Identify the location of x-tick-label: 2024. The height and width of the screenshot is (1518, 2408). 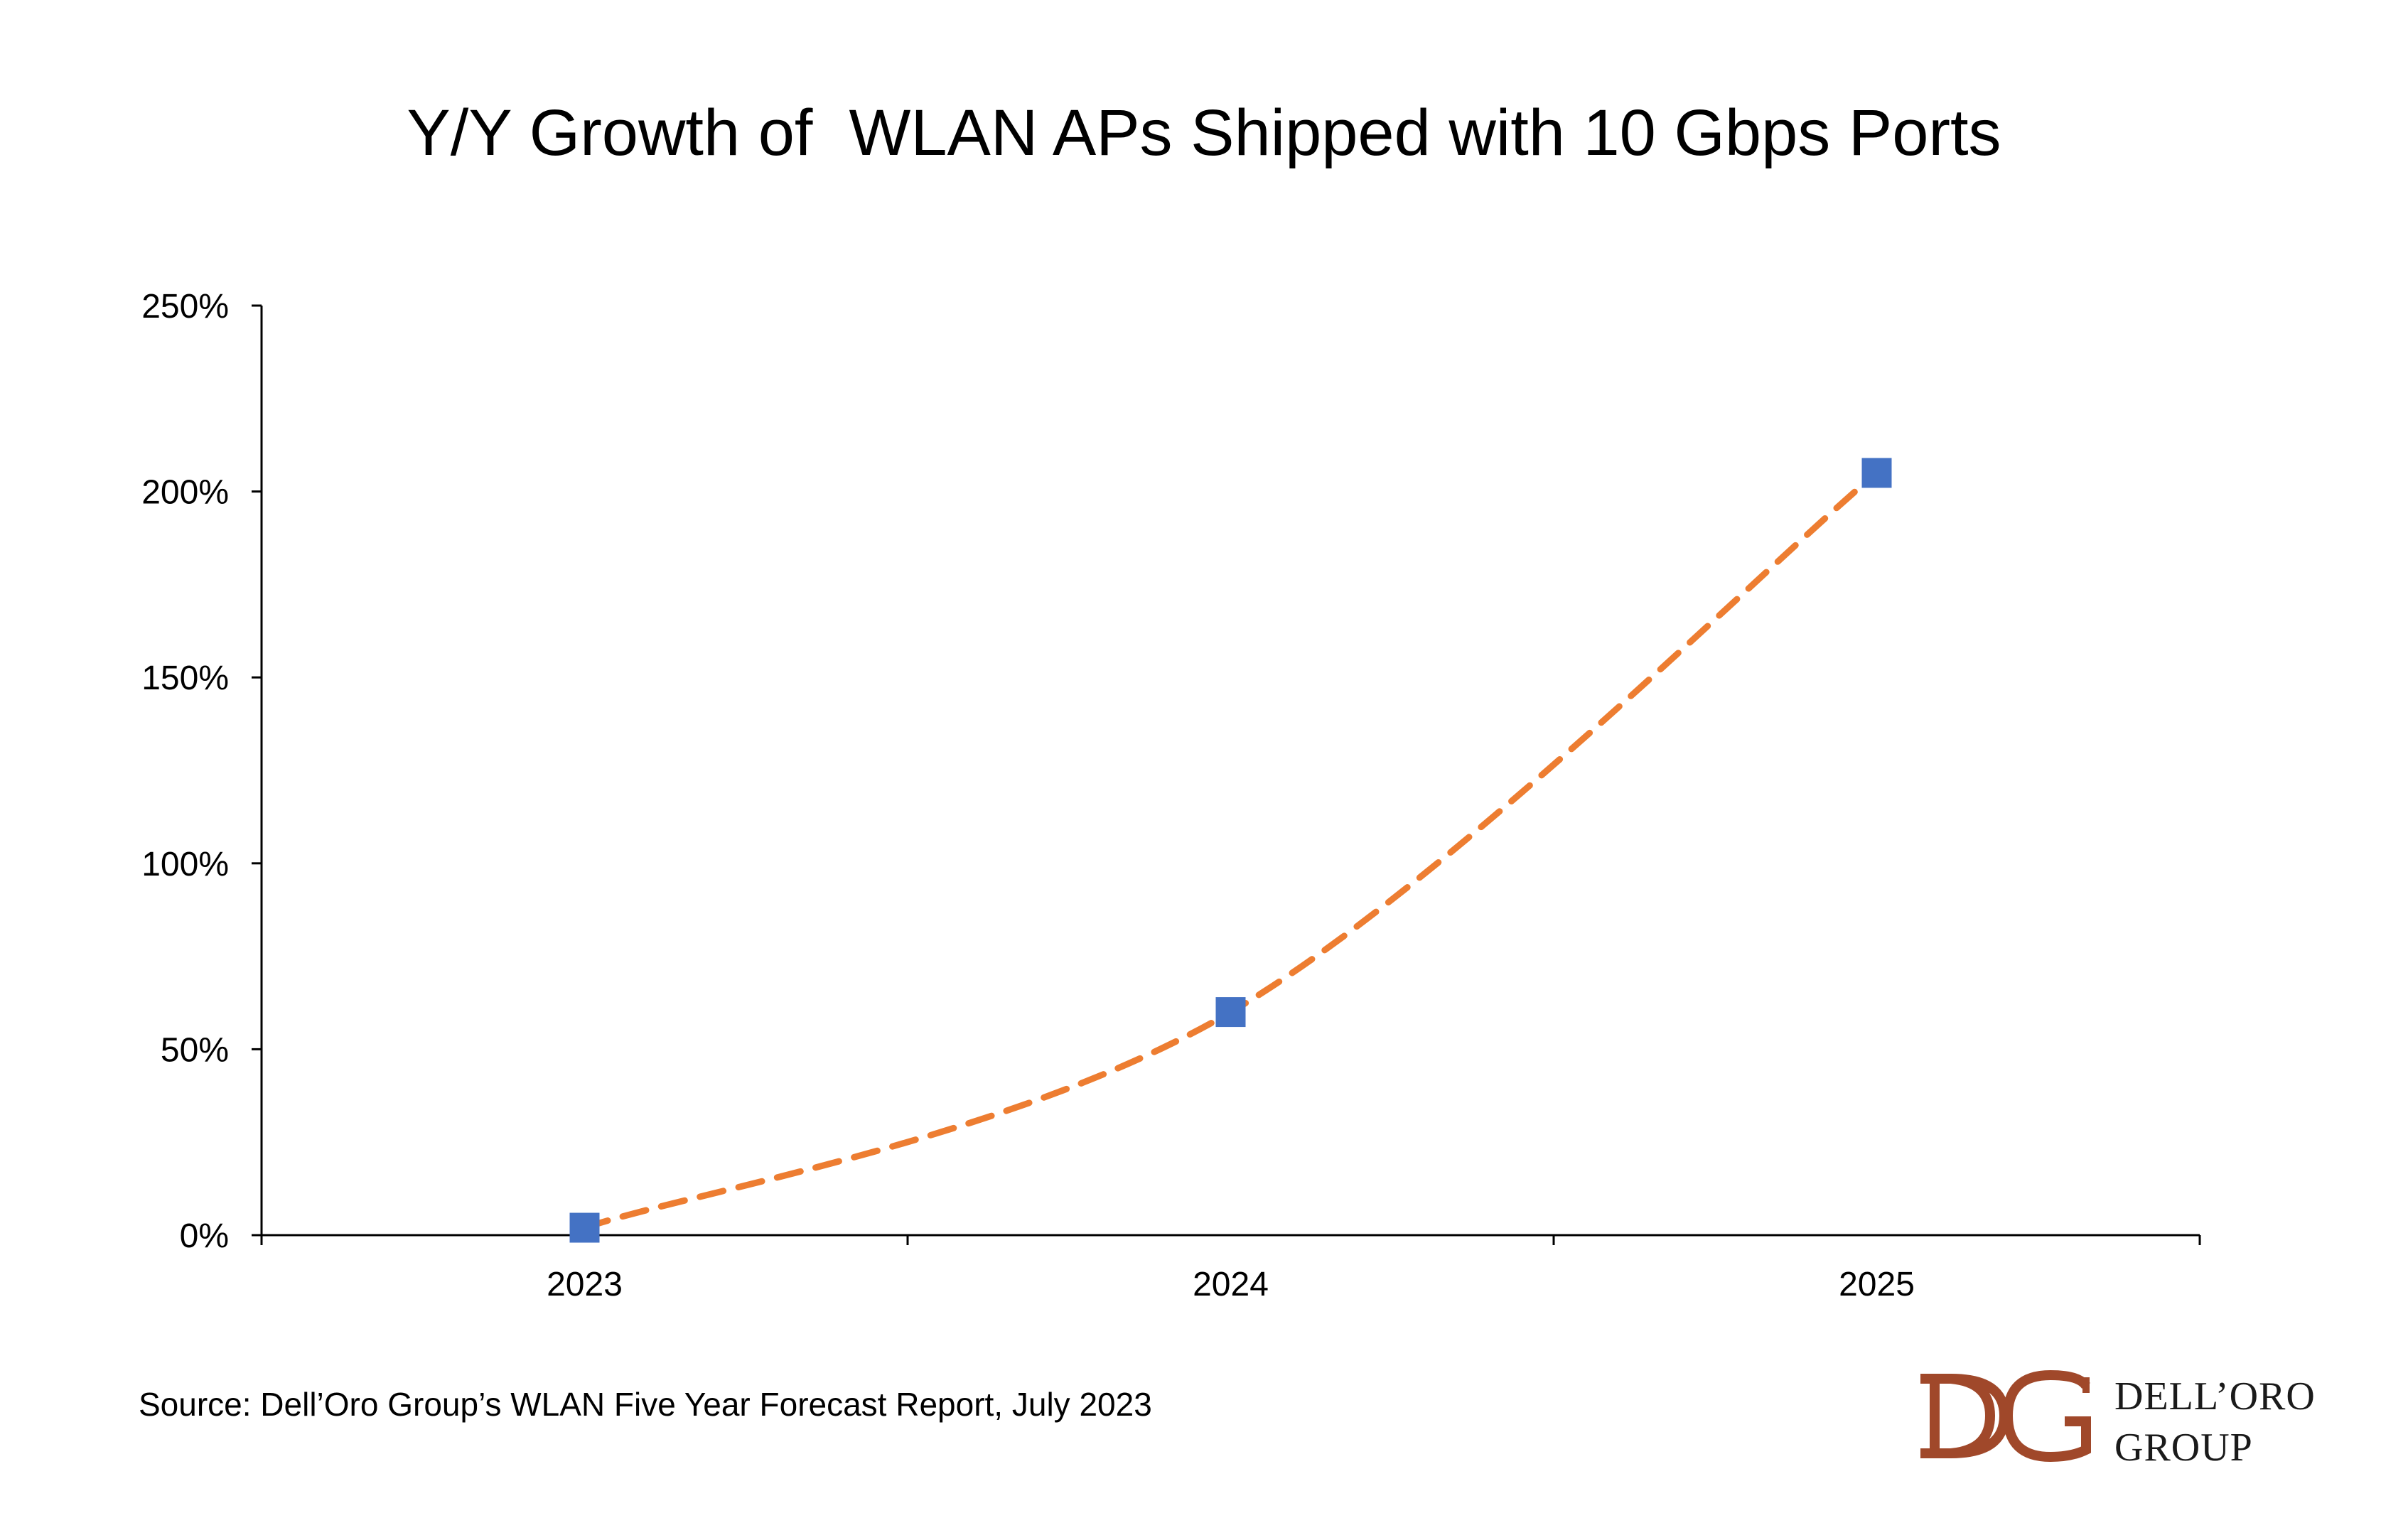
(1231, 1285).